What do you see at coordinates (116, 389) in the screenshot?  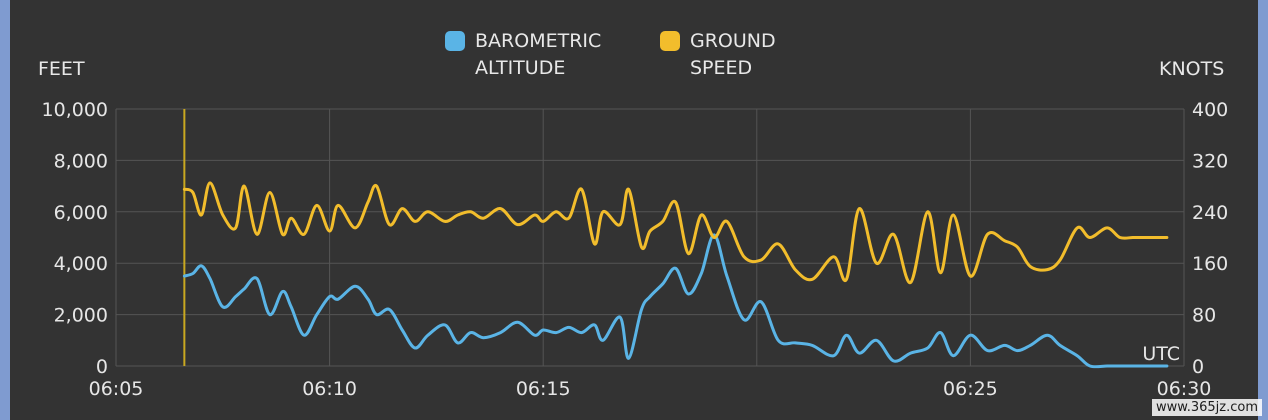 I see `x-tick-label: 06:05` at bounding box center [116, 389].